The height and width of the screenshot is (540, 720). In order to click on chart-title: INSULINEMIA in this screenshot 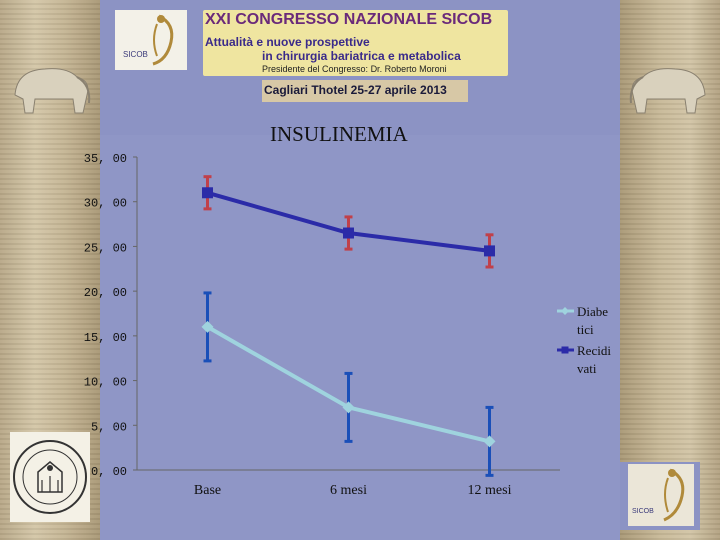, I will do `click(339, 134)`.